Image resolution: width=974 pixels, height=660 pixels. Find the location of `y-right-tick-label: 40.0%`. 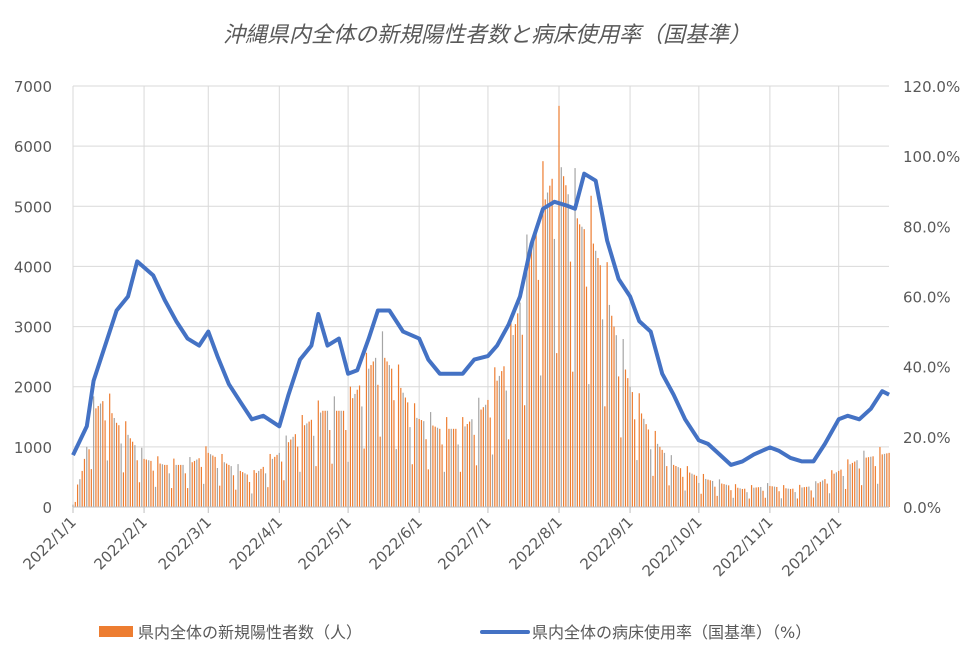

y-right-tick-label: 40.0% is located at coordinates (927, 368).